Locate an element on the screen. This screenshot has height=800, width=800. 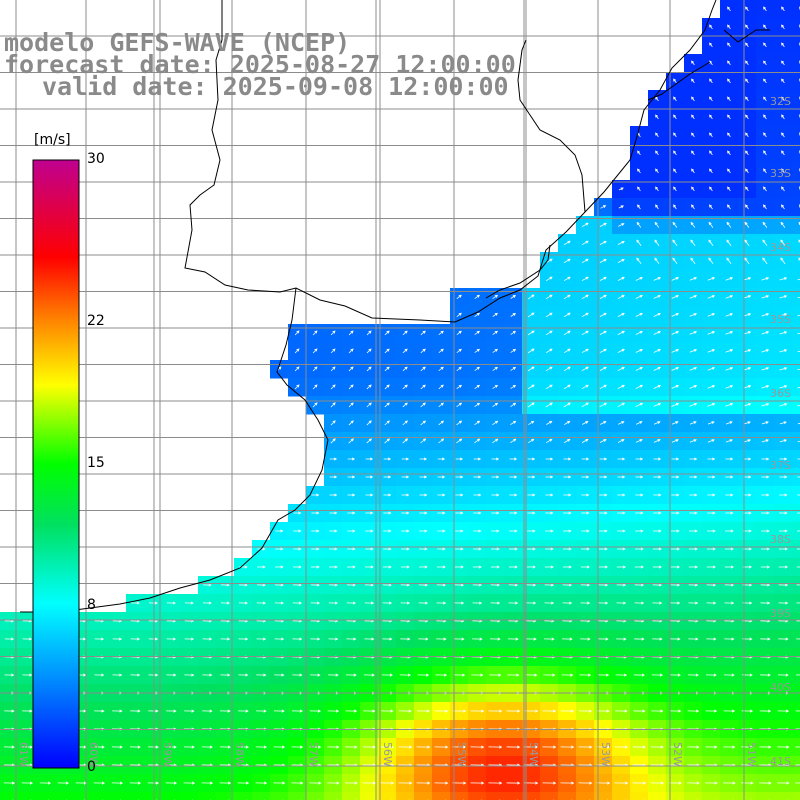
lon-label: 52W is located at coordinates (677, 754).